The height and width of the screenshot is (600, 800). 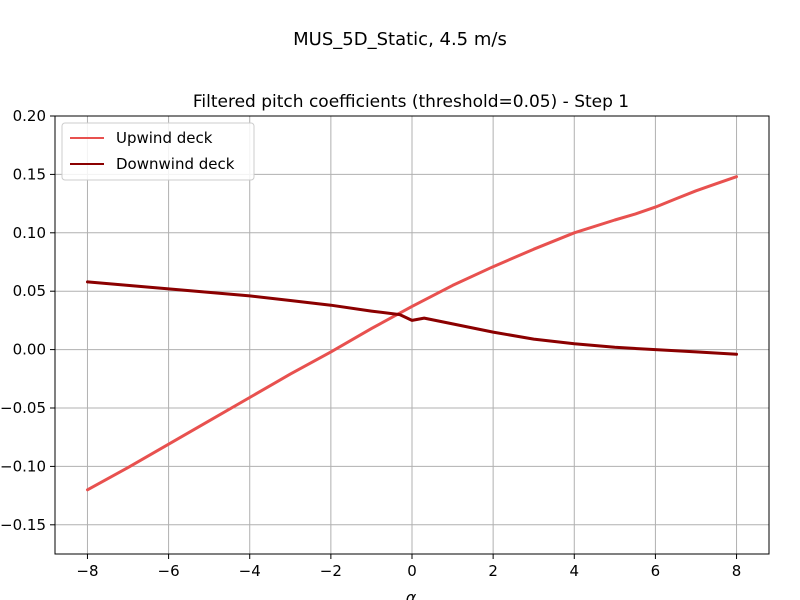 I want to click on y-tick-label: −0.10, so click(x=23, y=466).